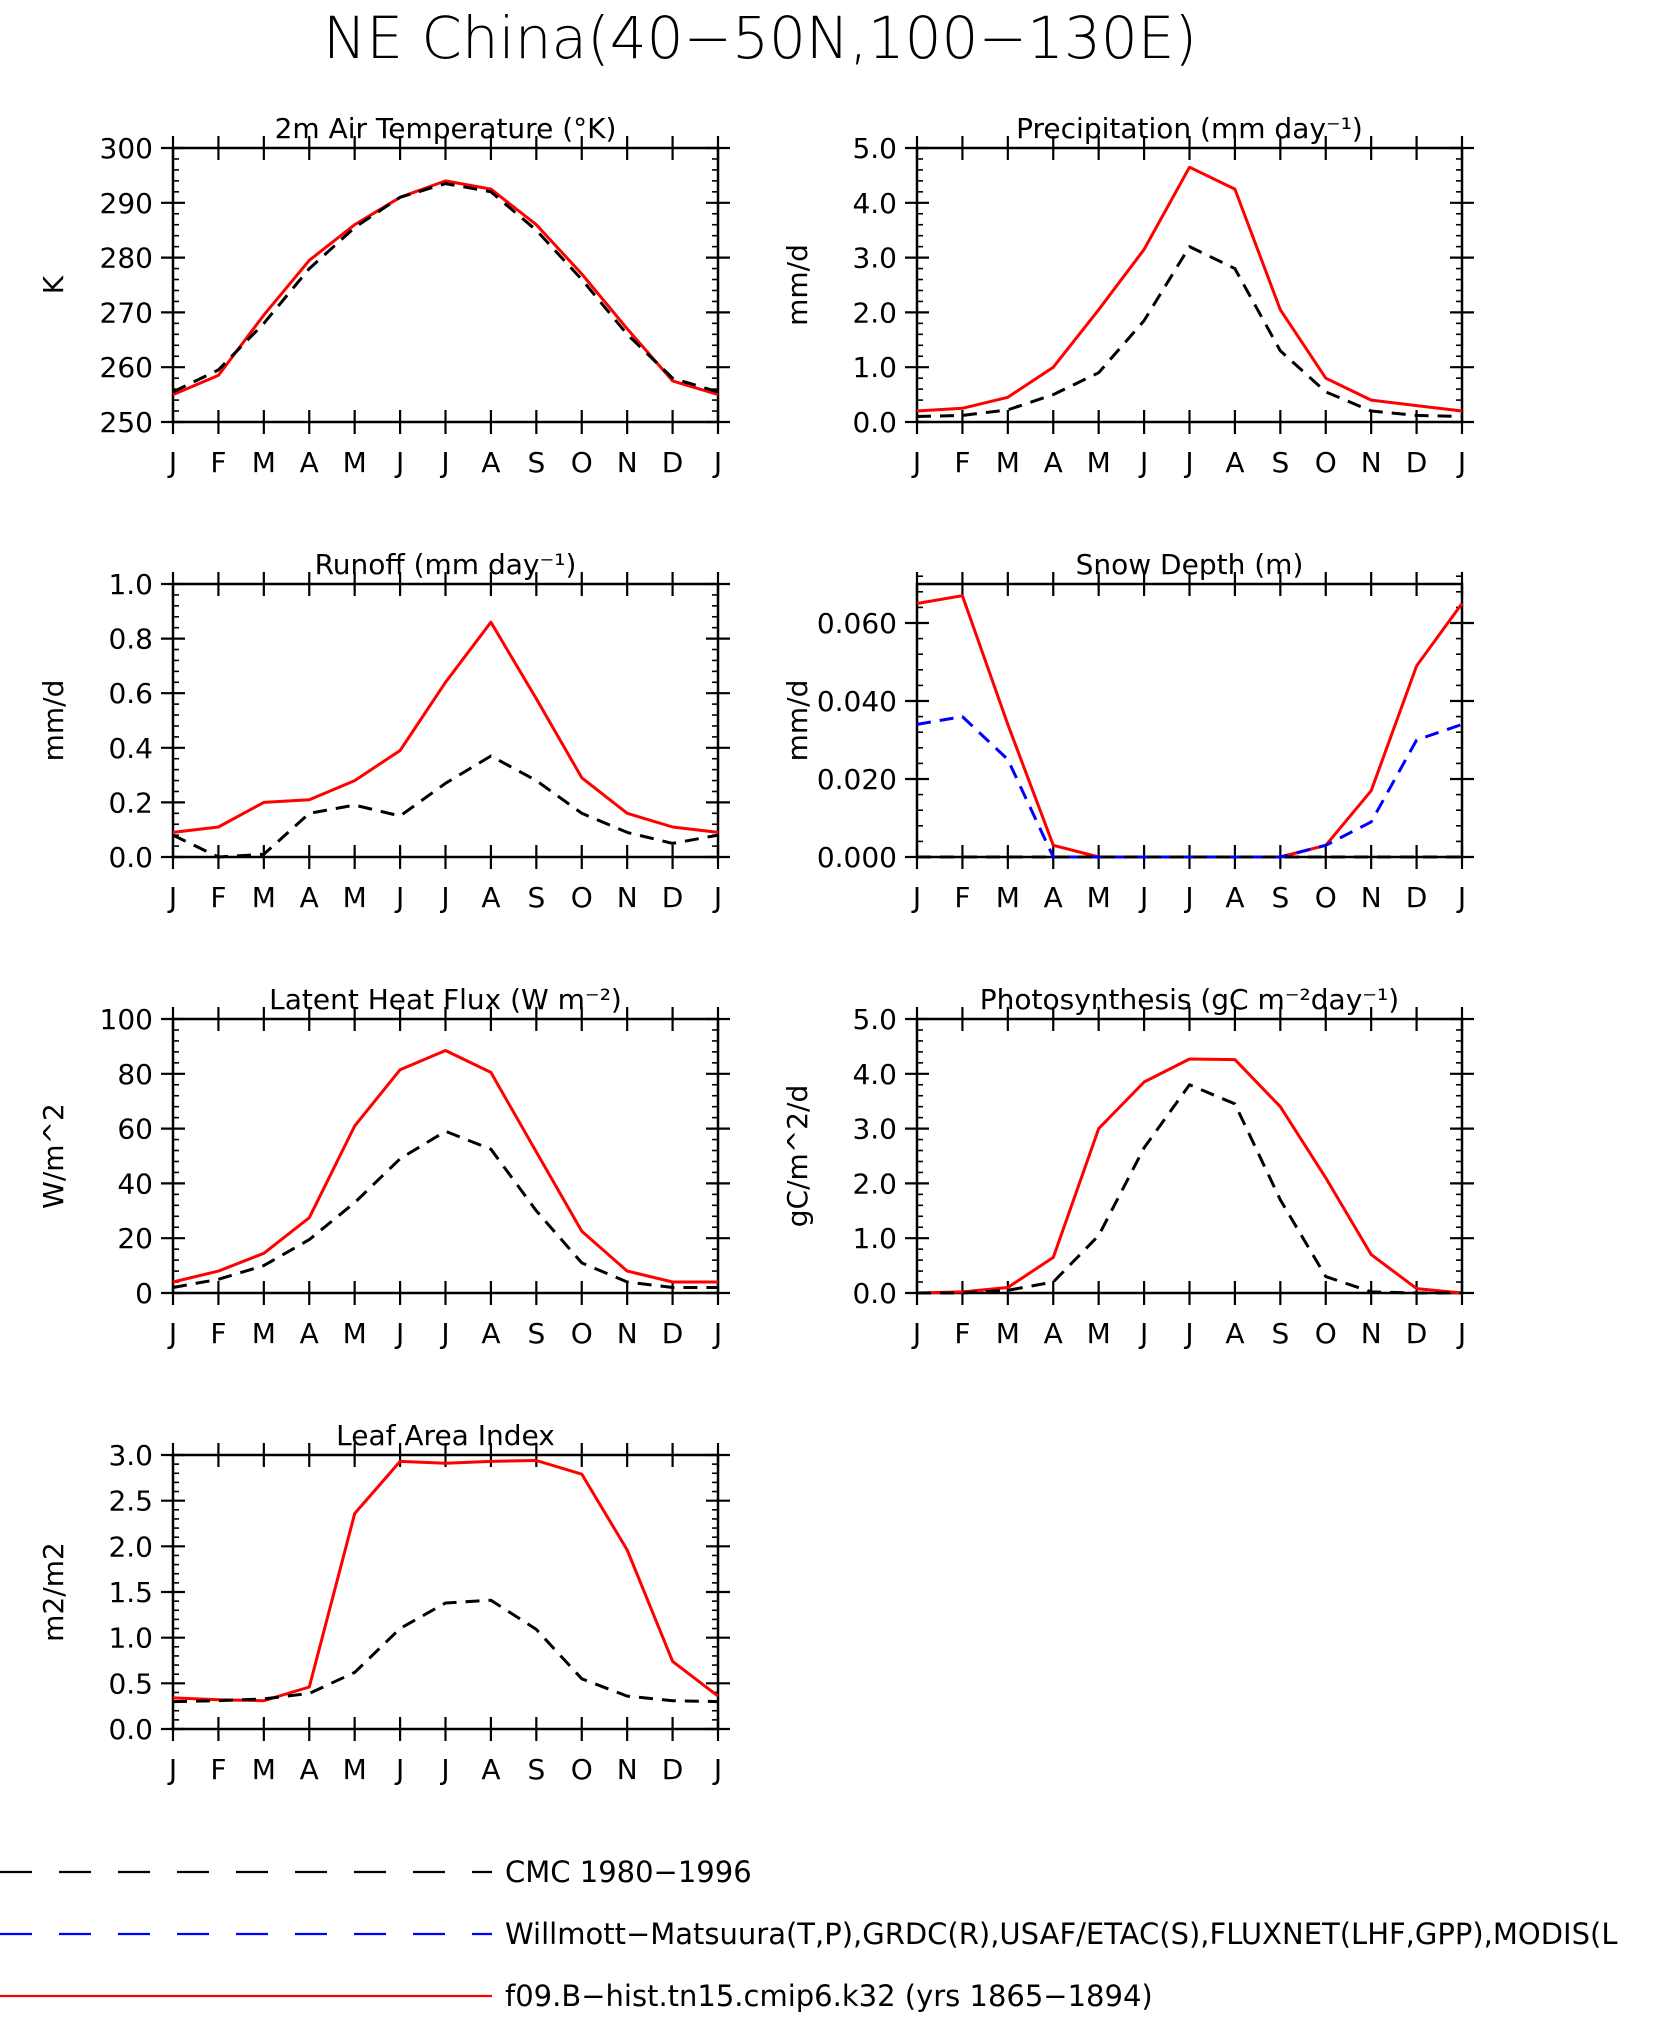 This screenshot has height=2022, width=1678. What do you see at coordinates (126, 148) in the screenshot?
I see `y-tick-label: 300` at bounding box center [126, 148].